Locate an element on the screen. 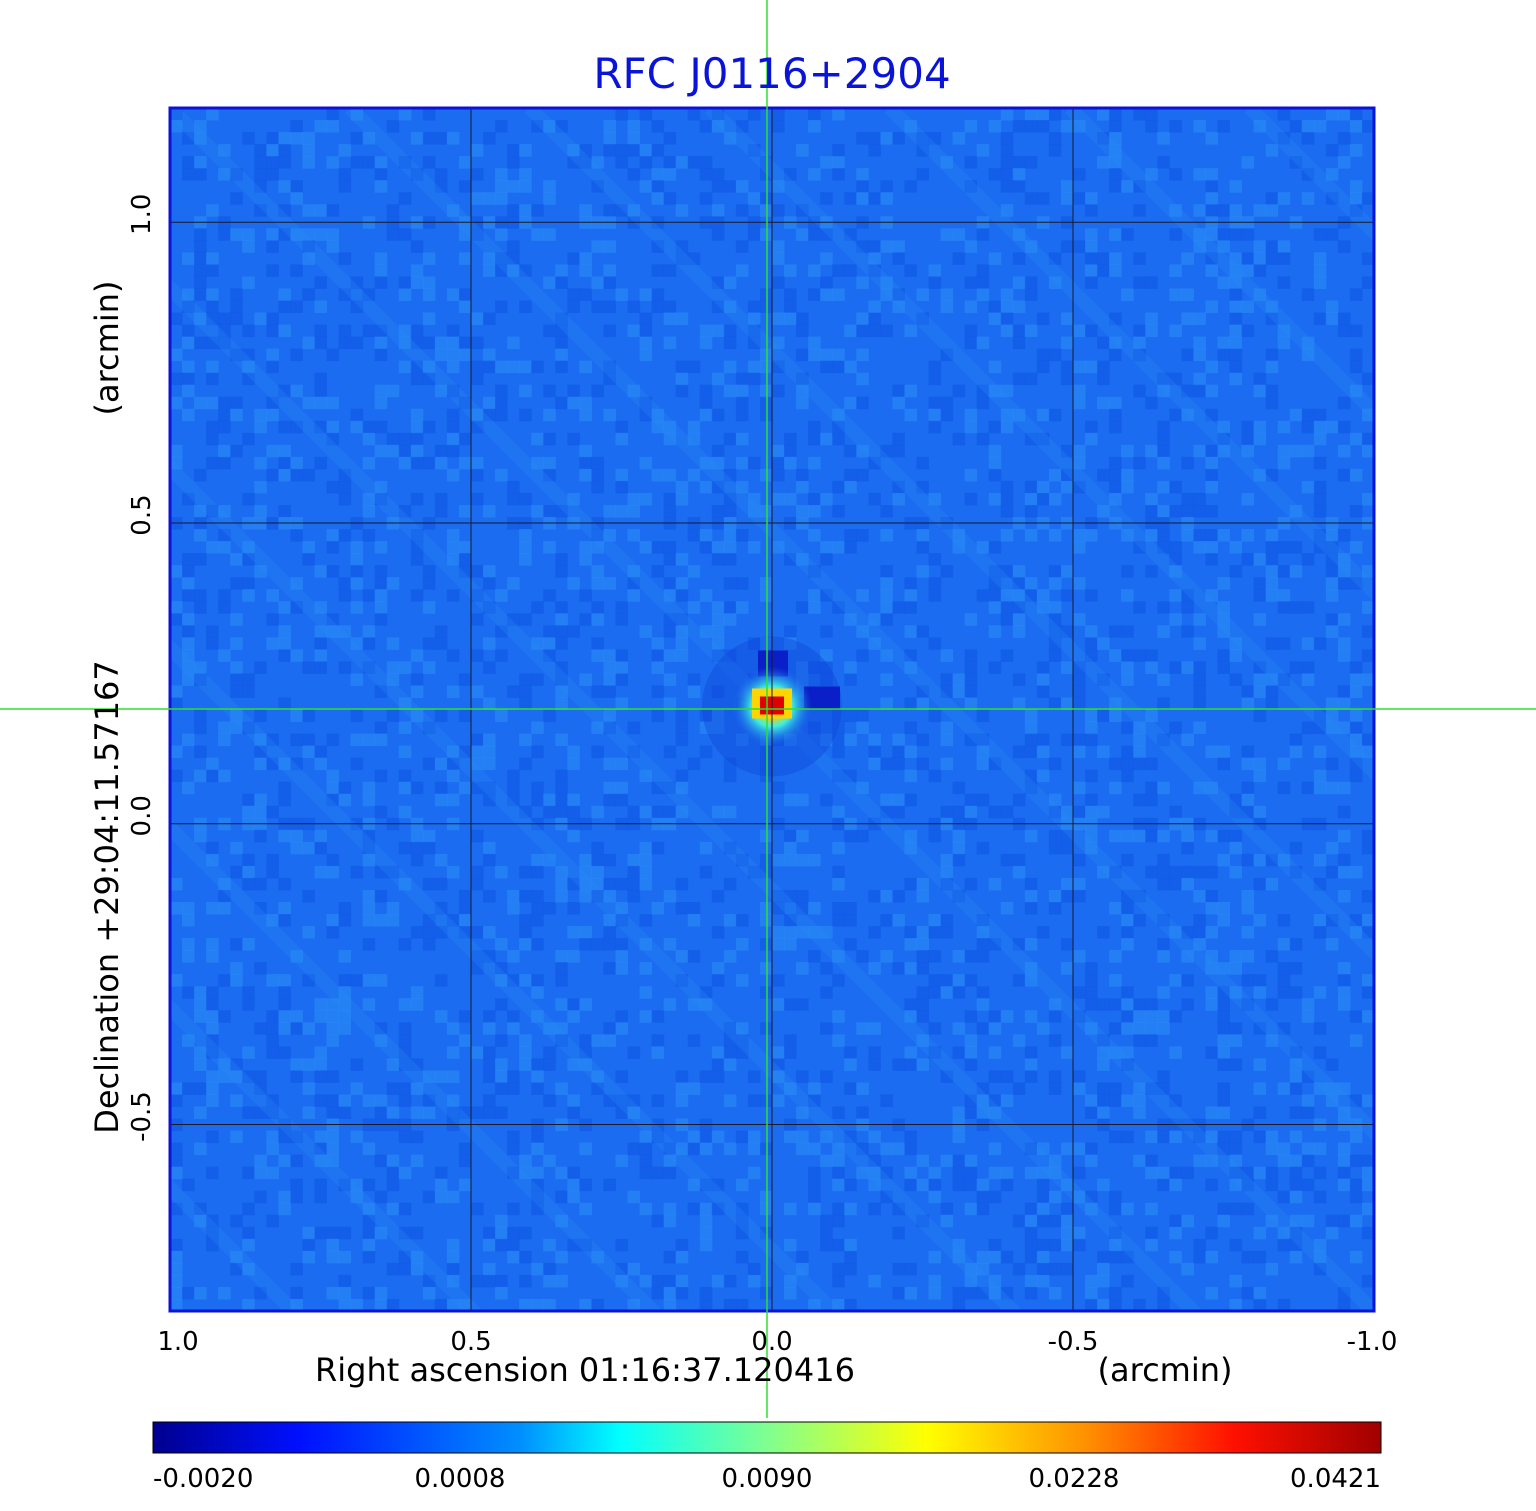 This screenshot has height=1511, width=1536. colorbar-tick-labels: -0.0020 0.0008 0.0090 0.0228 0.0421 is located at coordinates (767, 1479).